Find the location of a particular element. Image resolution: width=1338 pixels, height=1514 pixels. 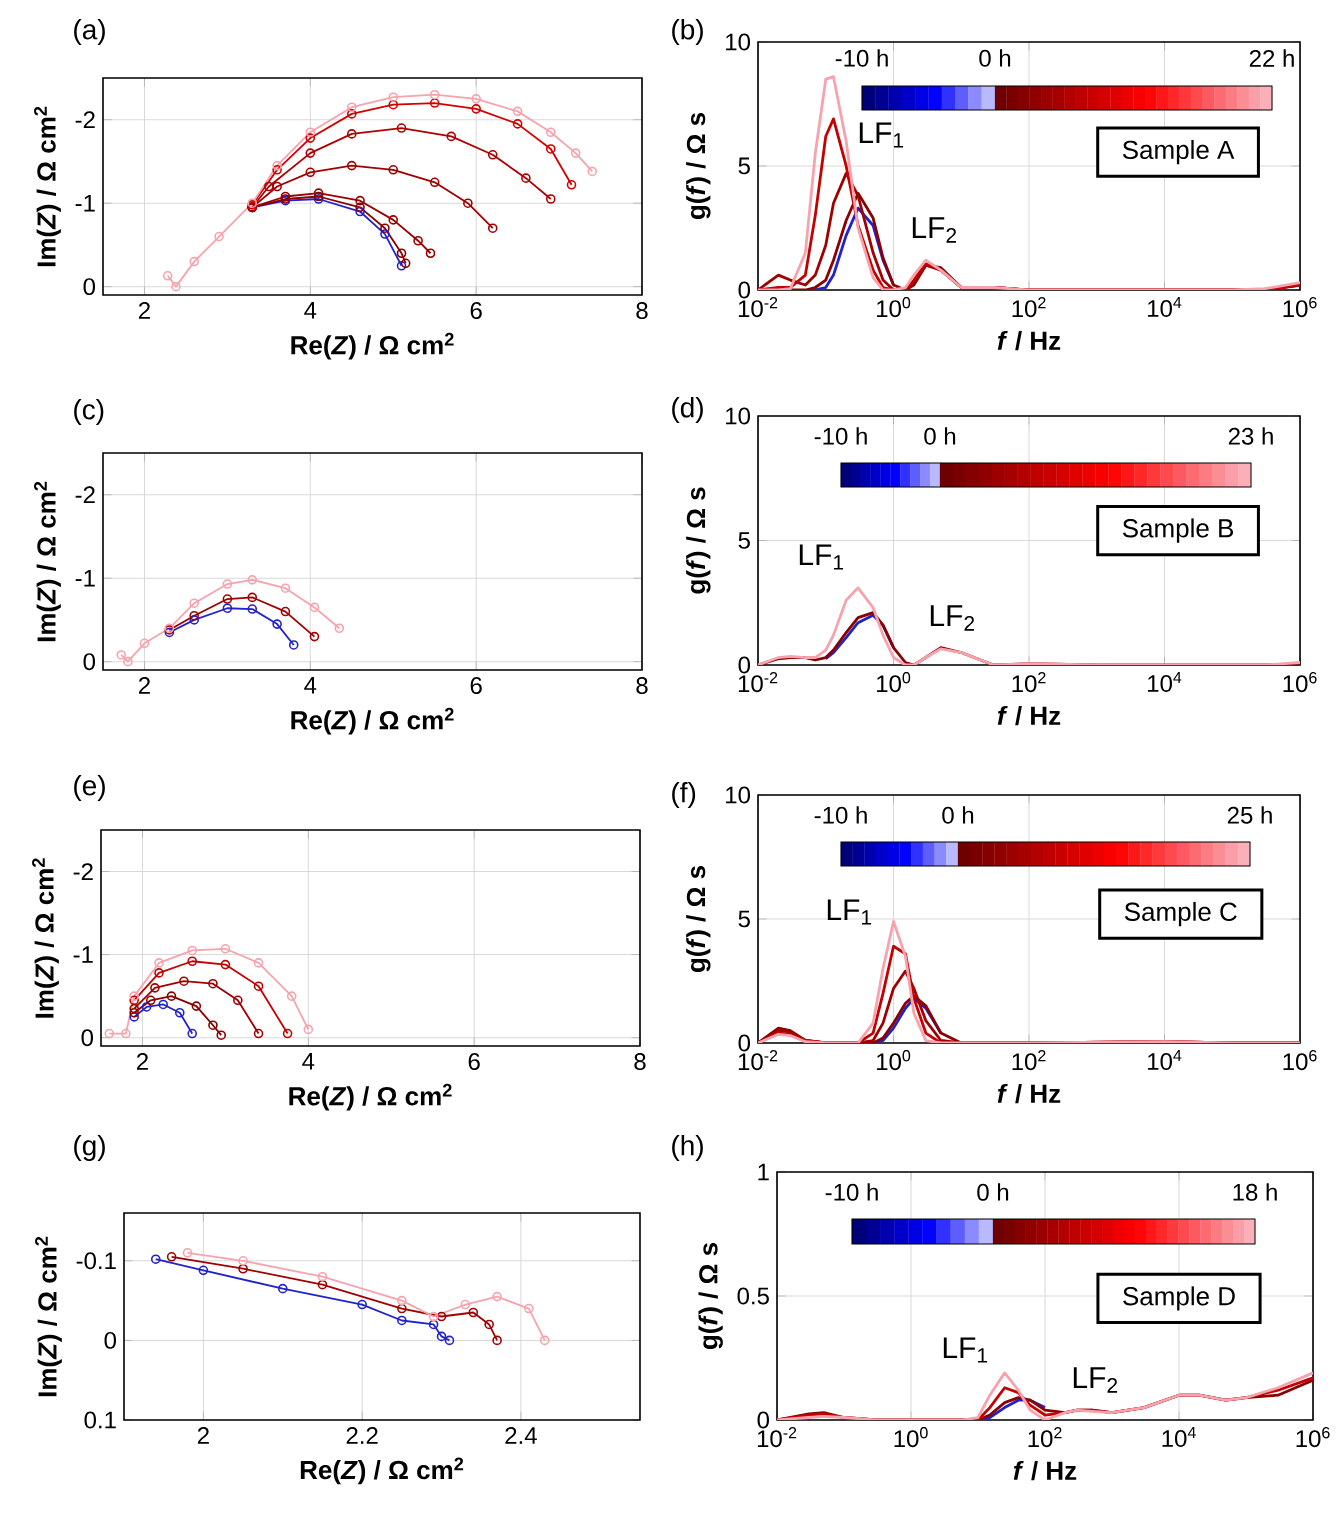

annotation: Sample B is located at coordinates (1178, 530).